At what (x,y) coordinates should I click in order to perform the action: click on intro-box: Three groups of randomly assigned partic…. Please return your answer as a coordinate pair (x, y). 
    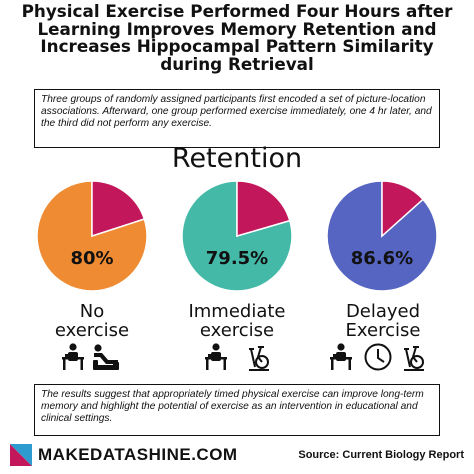
    Looking at the image, I should click on (237, 118).